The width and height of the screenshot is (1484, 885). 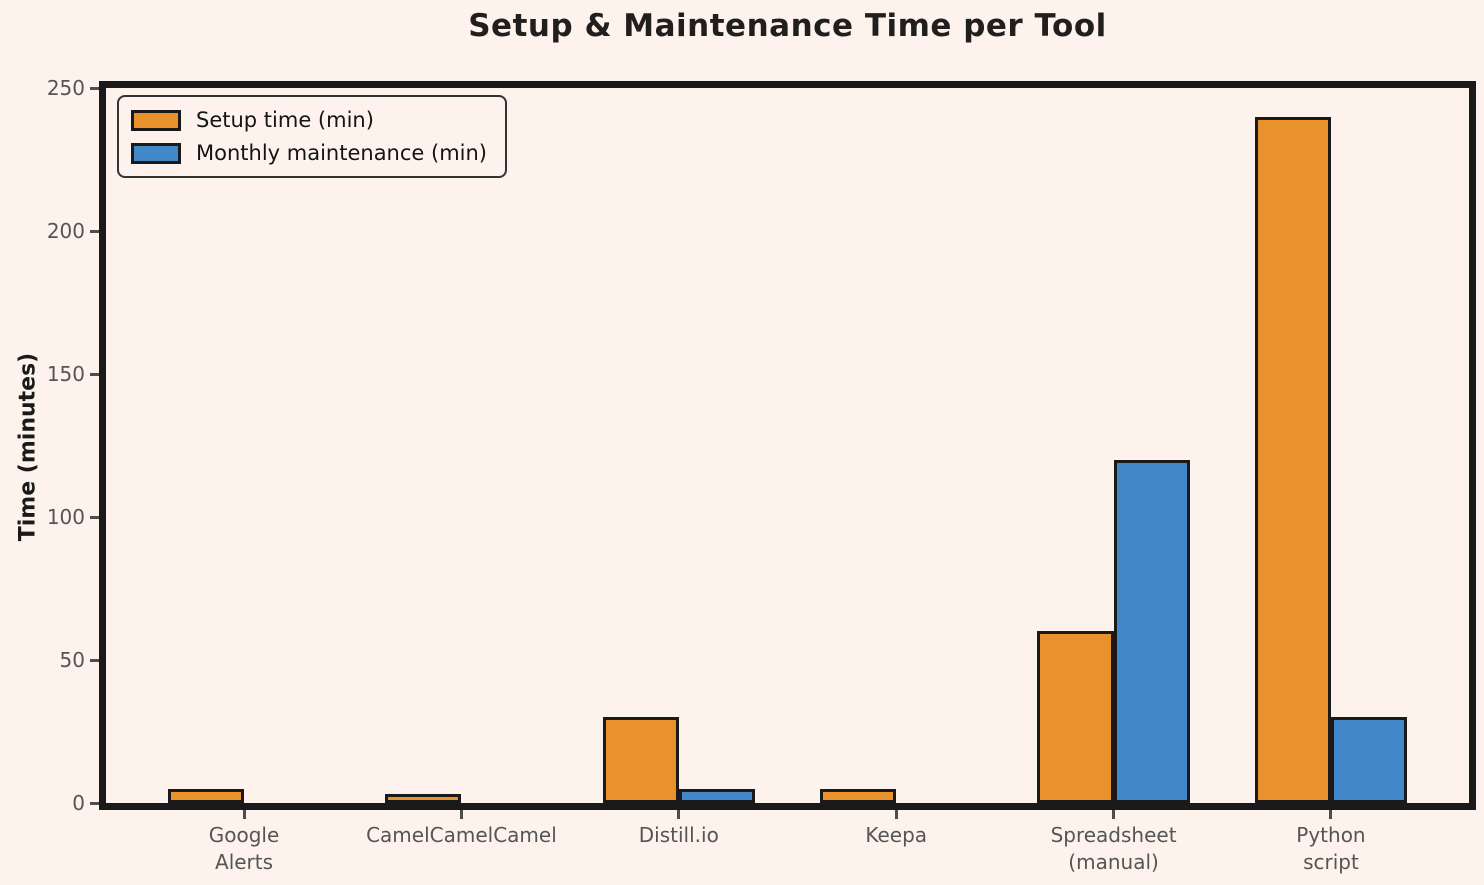 What do you see at coordinates (716, 795) in the screenshot?
I see `bar-monthly-distill-io` at bounding box center [716, 795].